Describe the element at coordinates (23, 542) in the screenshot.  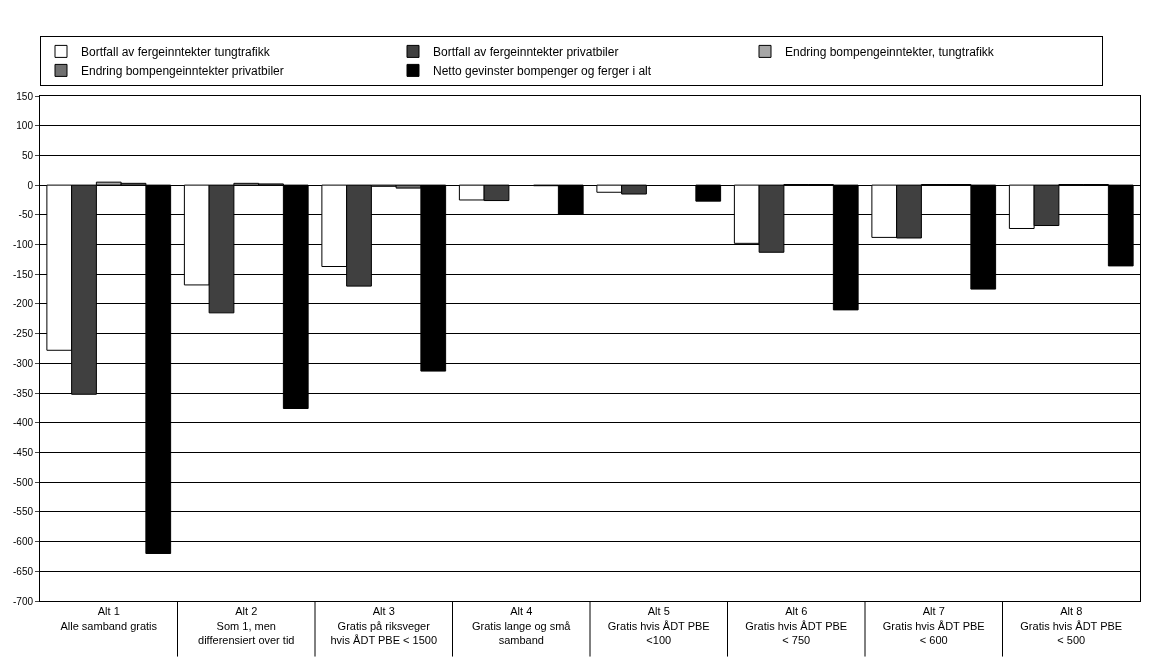
I see `y-tick-label: -600` at that location.